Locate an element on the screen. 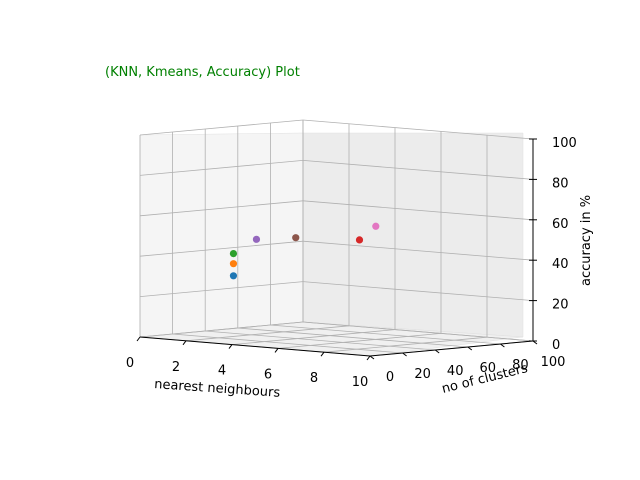  y-tick-label: 100 is located at coordinates (553, 362).